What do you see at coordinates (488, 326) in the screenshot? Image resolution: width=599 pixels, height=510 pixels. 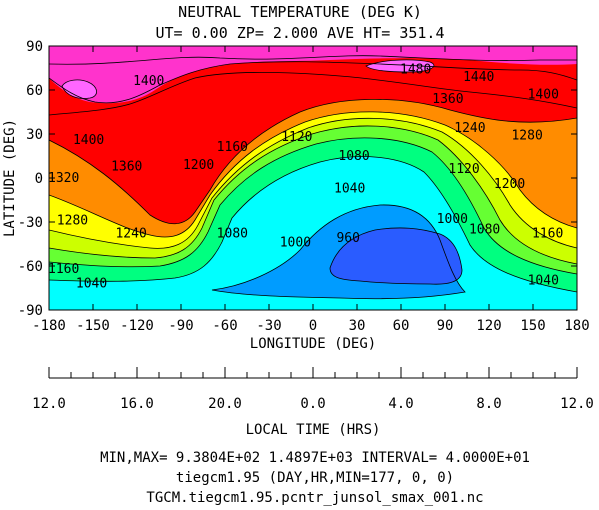 I see `x-tick-label: 120` at bounding box center [488, 326].